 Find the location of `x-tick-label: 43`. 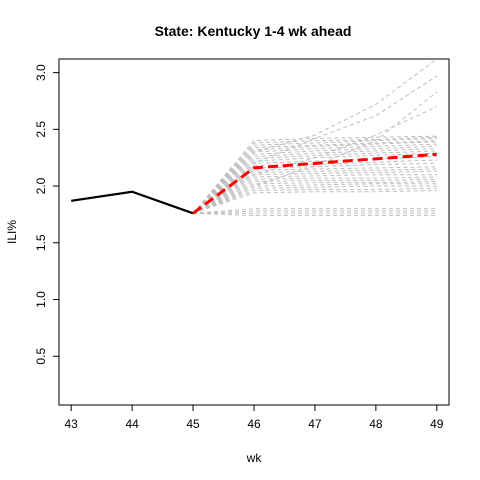

x-tick-label: 43 is located at coordinates (72, 424).